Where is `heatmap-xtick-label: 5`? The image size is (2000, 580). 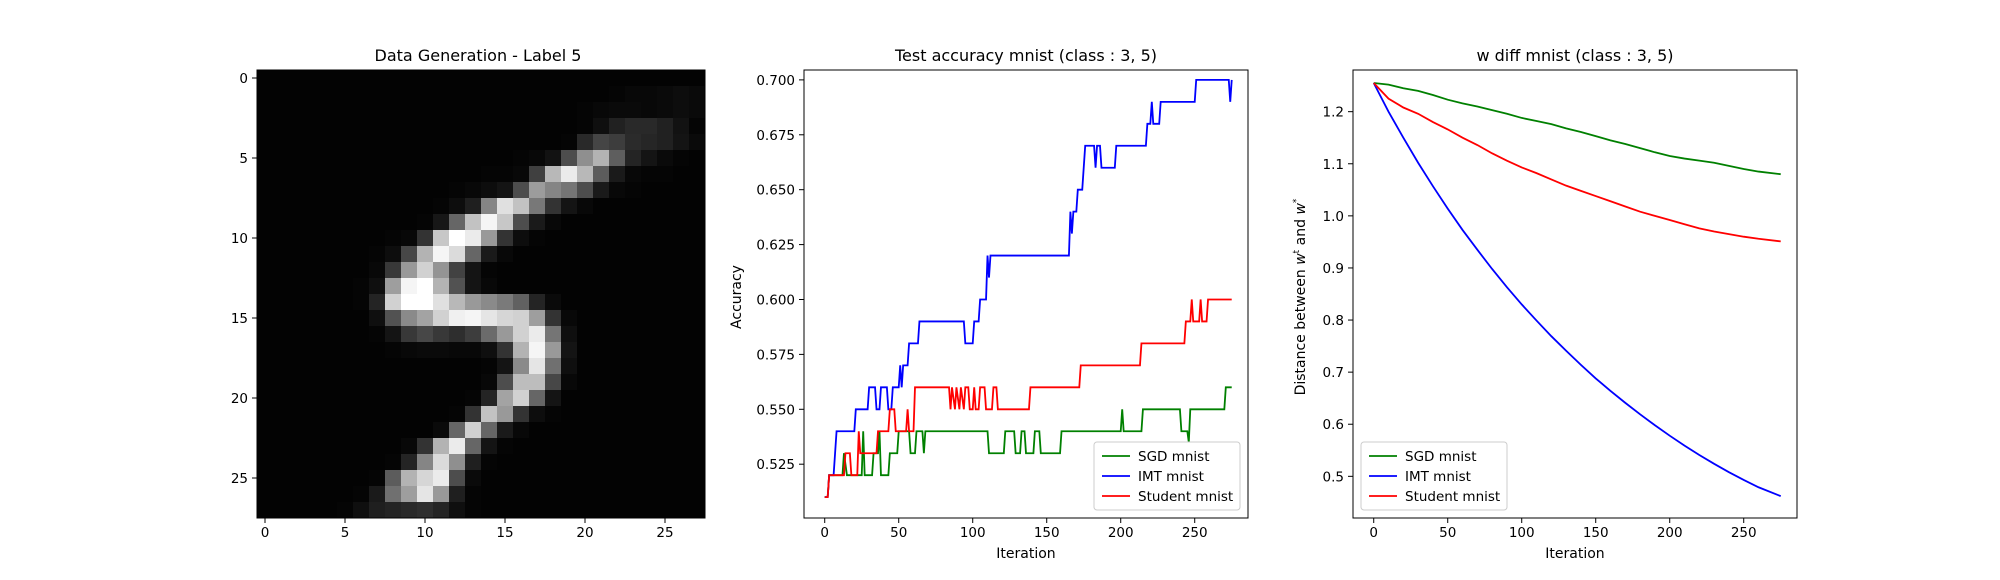 heatmap-xtick-label: 5 is located at coordinates (345, 533).